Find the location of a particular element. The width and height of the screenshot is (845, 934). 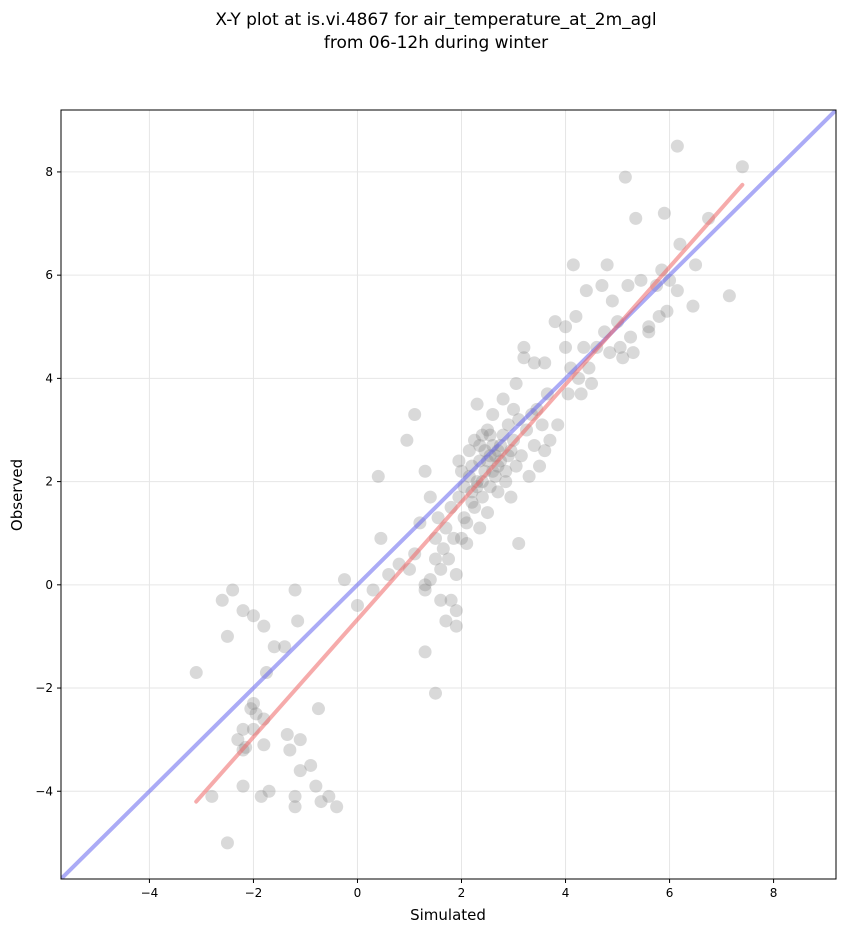

y-tick-label: 6 is located at coordinates (49, 275).